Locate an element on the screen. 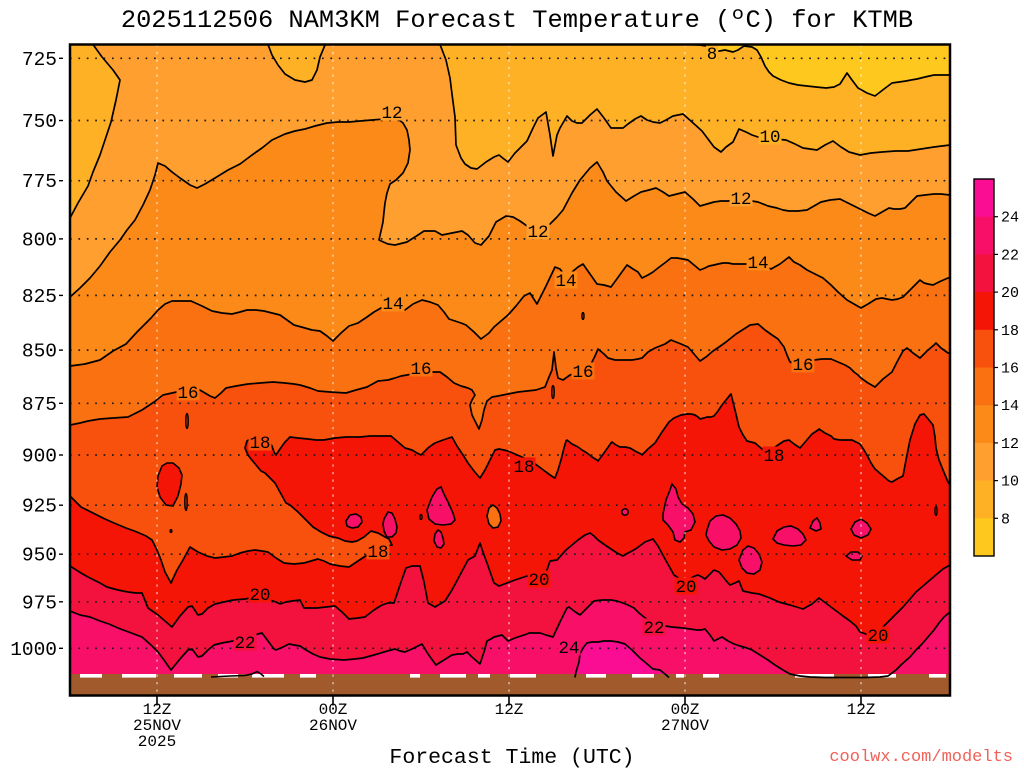  svg-text: 950 is located at coordinates (39, 556).